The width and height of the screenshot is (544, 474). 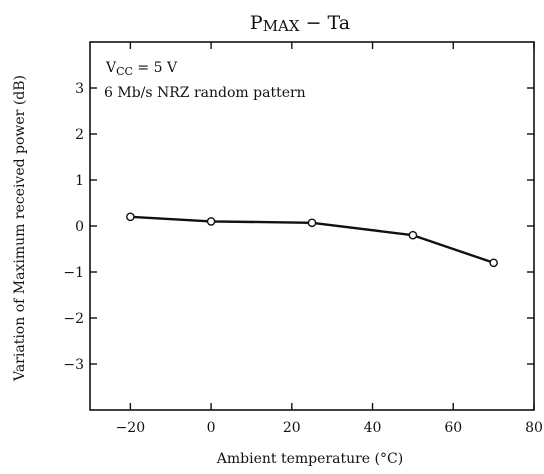 What do you see at coordinates (79, 135) in the screenshot?
I see `y-tick-label: 2` at bounding box center [79, 135].